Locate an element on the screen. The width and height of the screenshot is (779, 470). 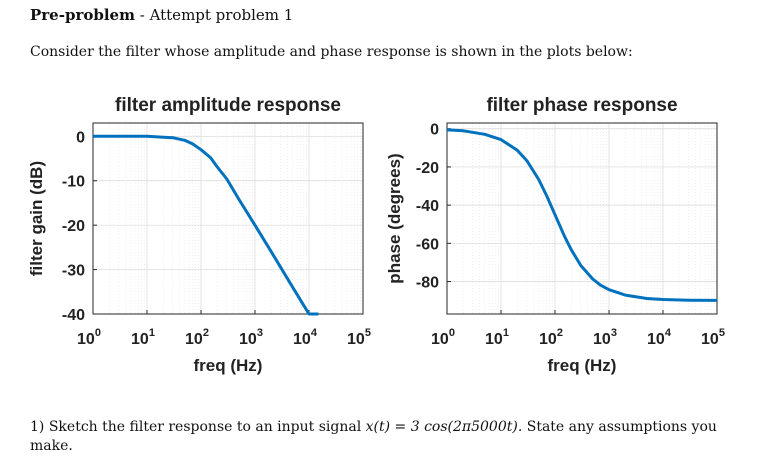
y-tick-label: -80 is located at coordinates (427, 283).